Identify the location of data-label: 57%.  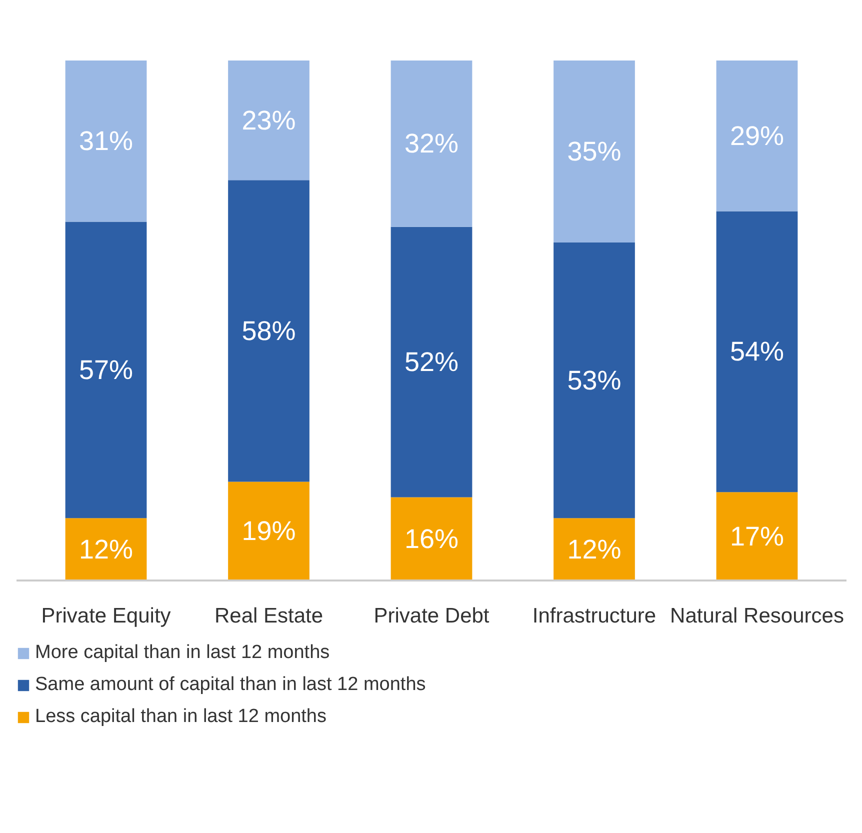
(106, 369).